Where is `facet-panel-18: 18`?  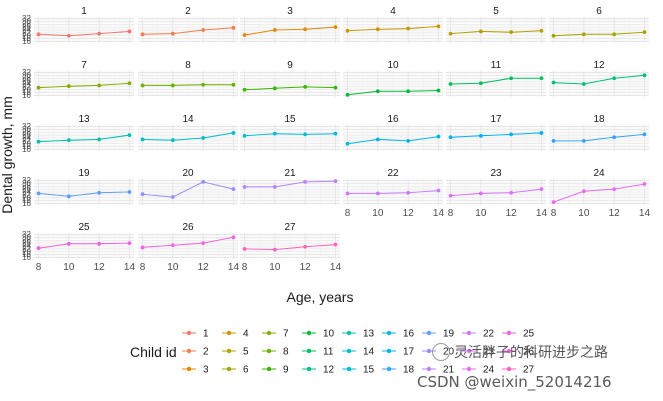 facet-panel-18: 18 is located at coordinates (599, 131).